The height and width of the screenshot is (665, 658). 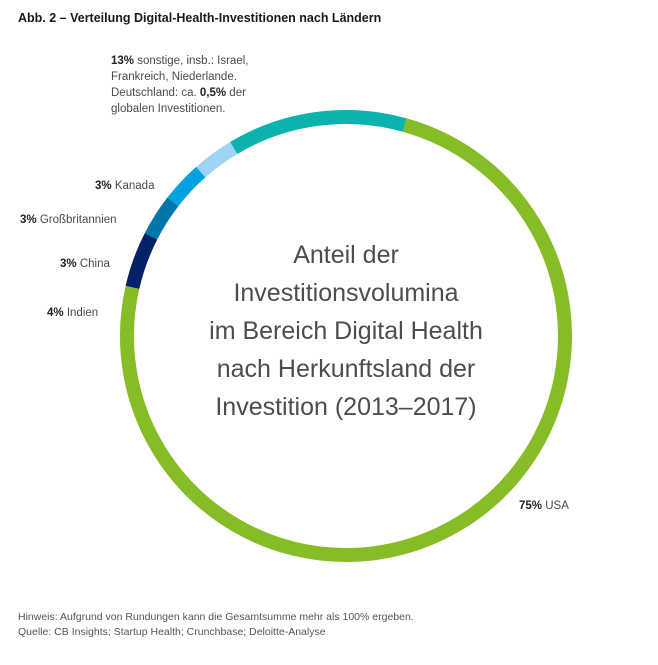 I want to click on label-grossbritannien: 3% Großbritannien, so click(x=68, y=220).